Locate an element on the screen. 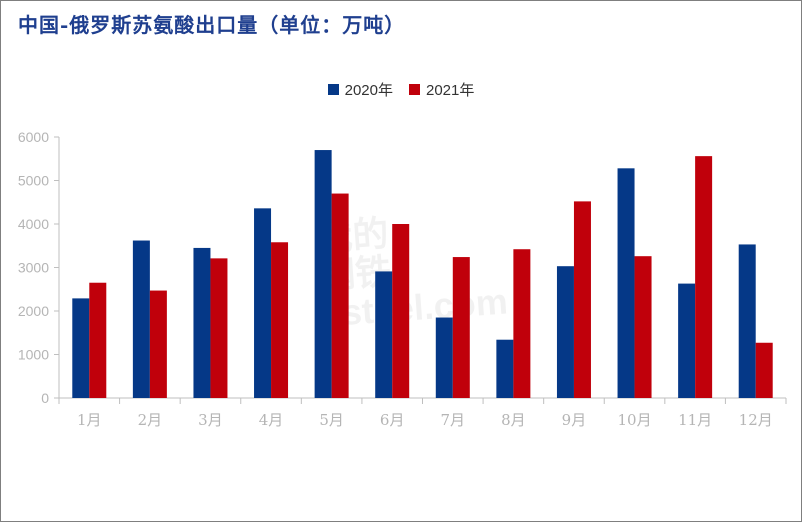  x-tick-label: 5月 is located at coordinates (331, 420).